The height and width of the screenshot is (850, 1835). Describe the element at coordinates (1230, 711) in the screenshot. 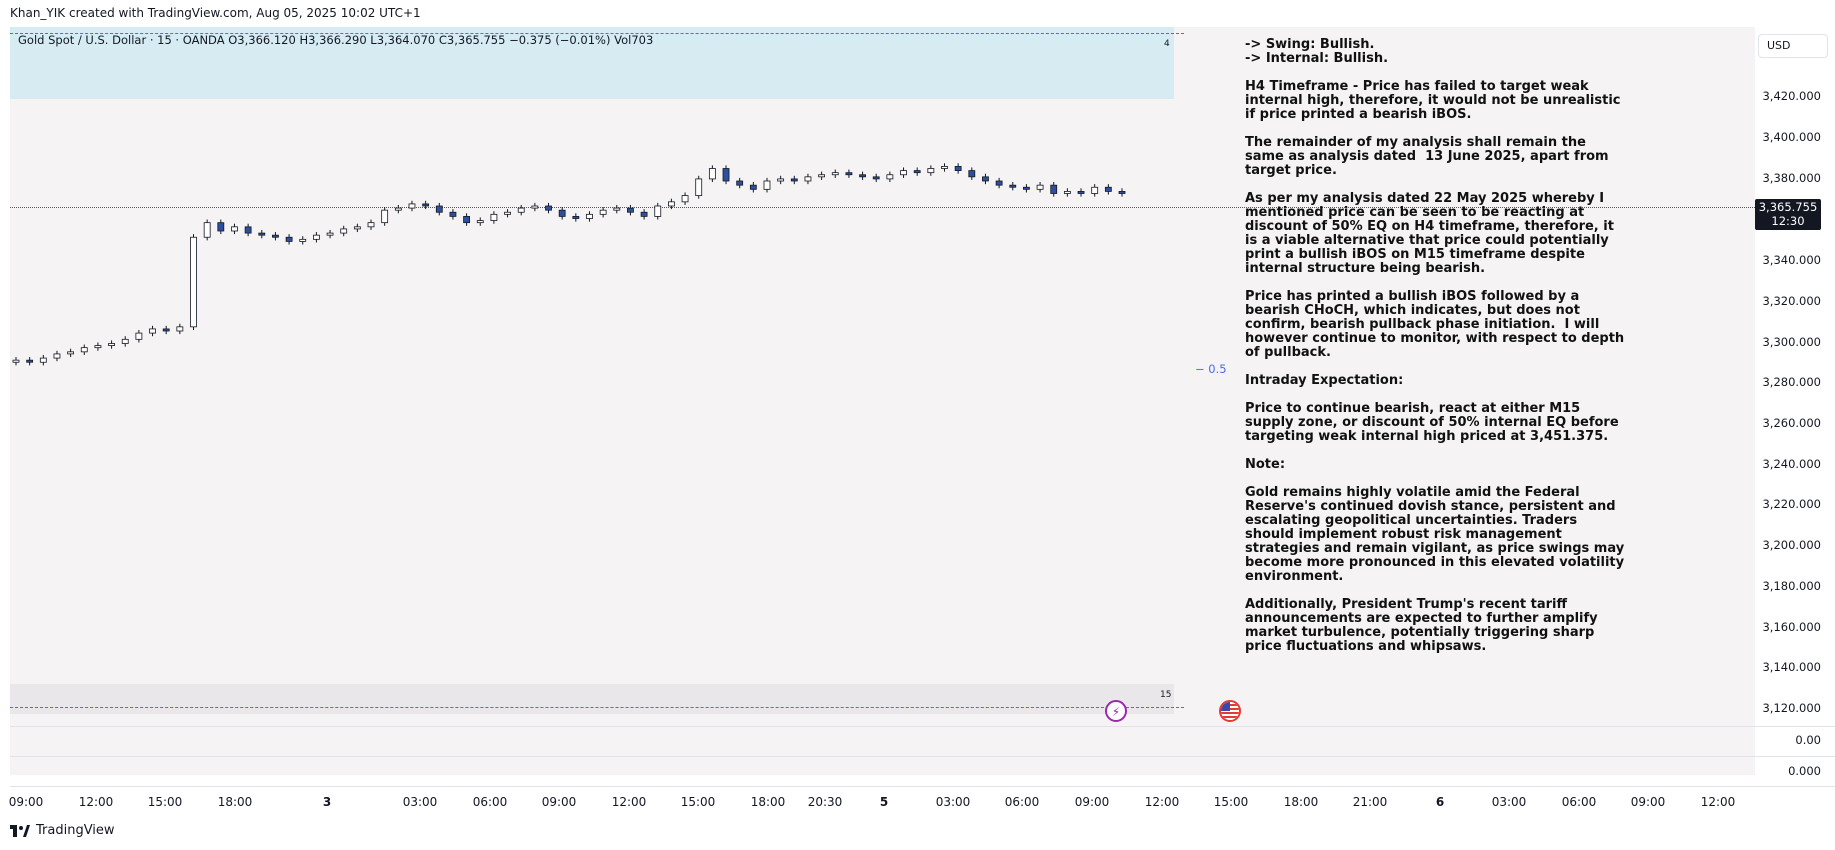

I see `us-flag-icon` at that location.